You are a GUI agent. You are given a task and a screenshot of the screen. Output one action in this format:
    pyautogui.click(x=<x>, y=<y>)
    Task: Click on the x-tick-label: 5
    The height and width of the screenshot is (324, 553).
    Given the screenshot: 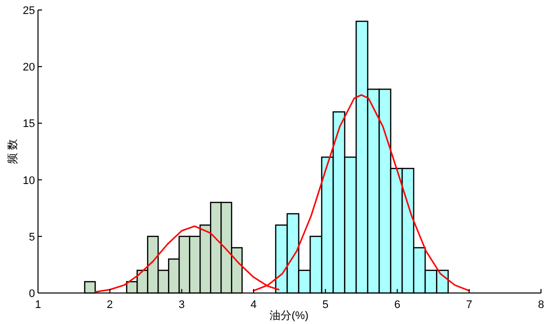 What is the action you would take?
    pyautogui.click(x=325, y=305)
    